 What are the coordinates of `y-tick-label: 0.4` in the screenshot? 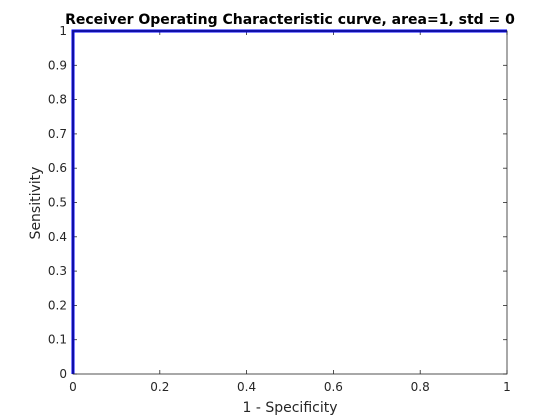 It's located at (57, 237).